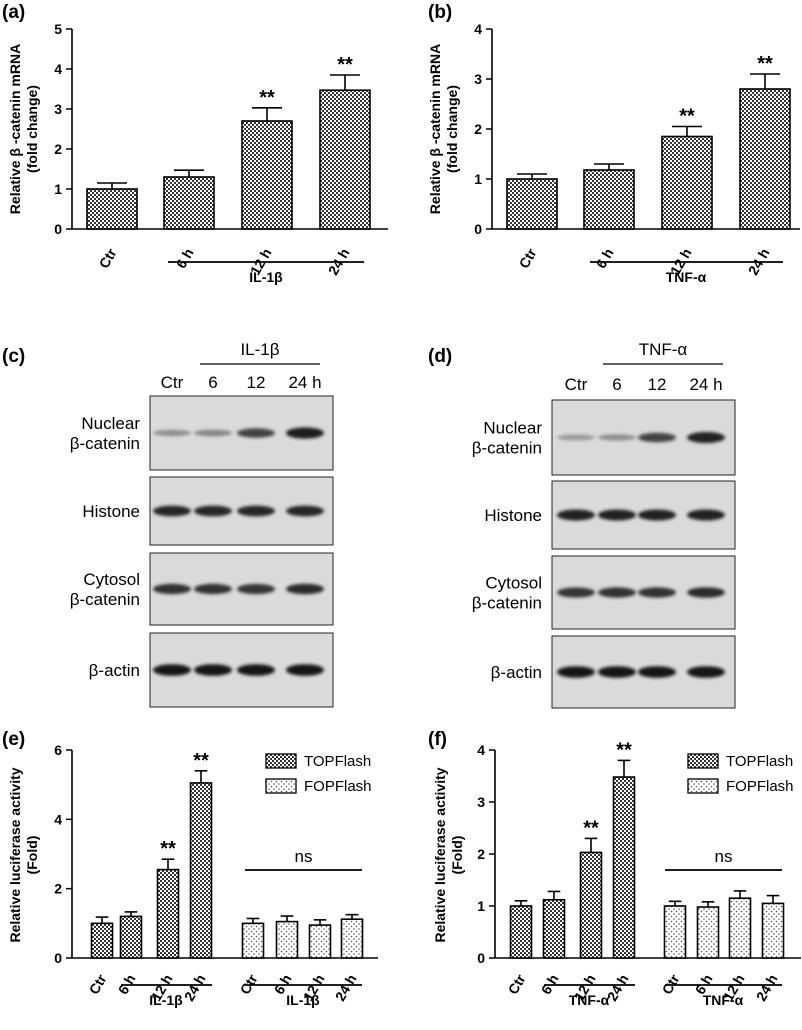 The image size is (802, 1030). Describe the element at coordinates (266, 277) in the screenshot. I see `group-label: IL-1β` at that location.